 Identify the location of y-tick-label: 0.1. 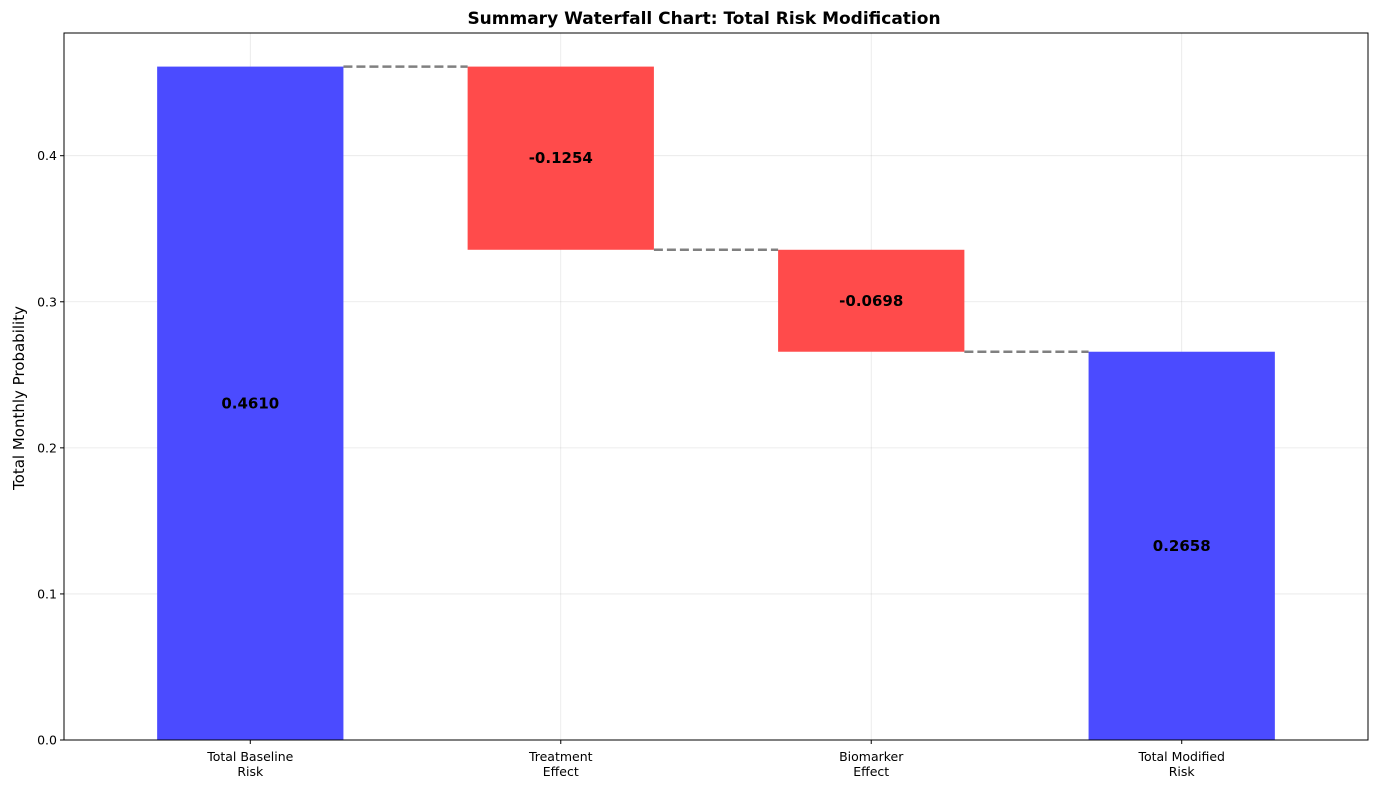
(47, 593).